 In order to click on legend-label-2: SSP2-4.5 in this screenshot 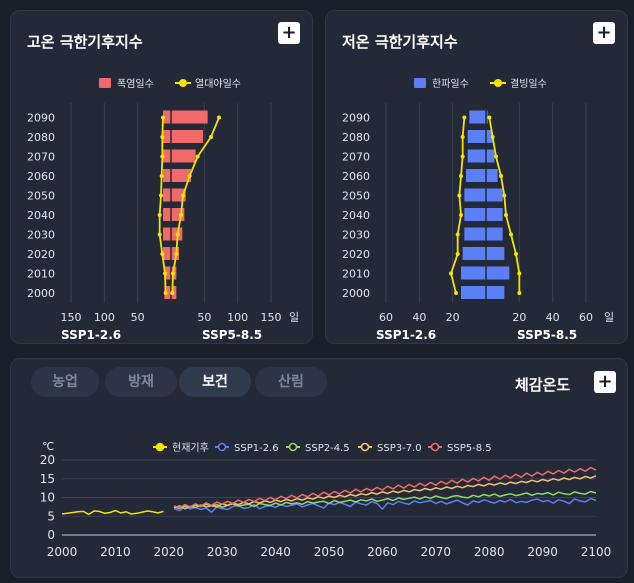, I will do `click(327, 448)`.